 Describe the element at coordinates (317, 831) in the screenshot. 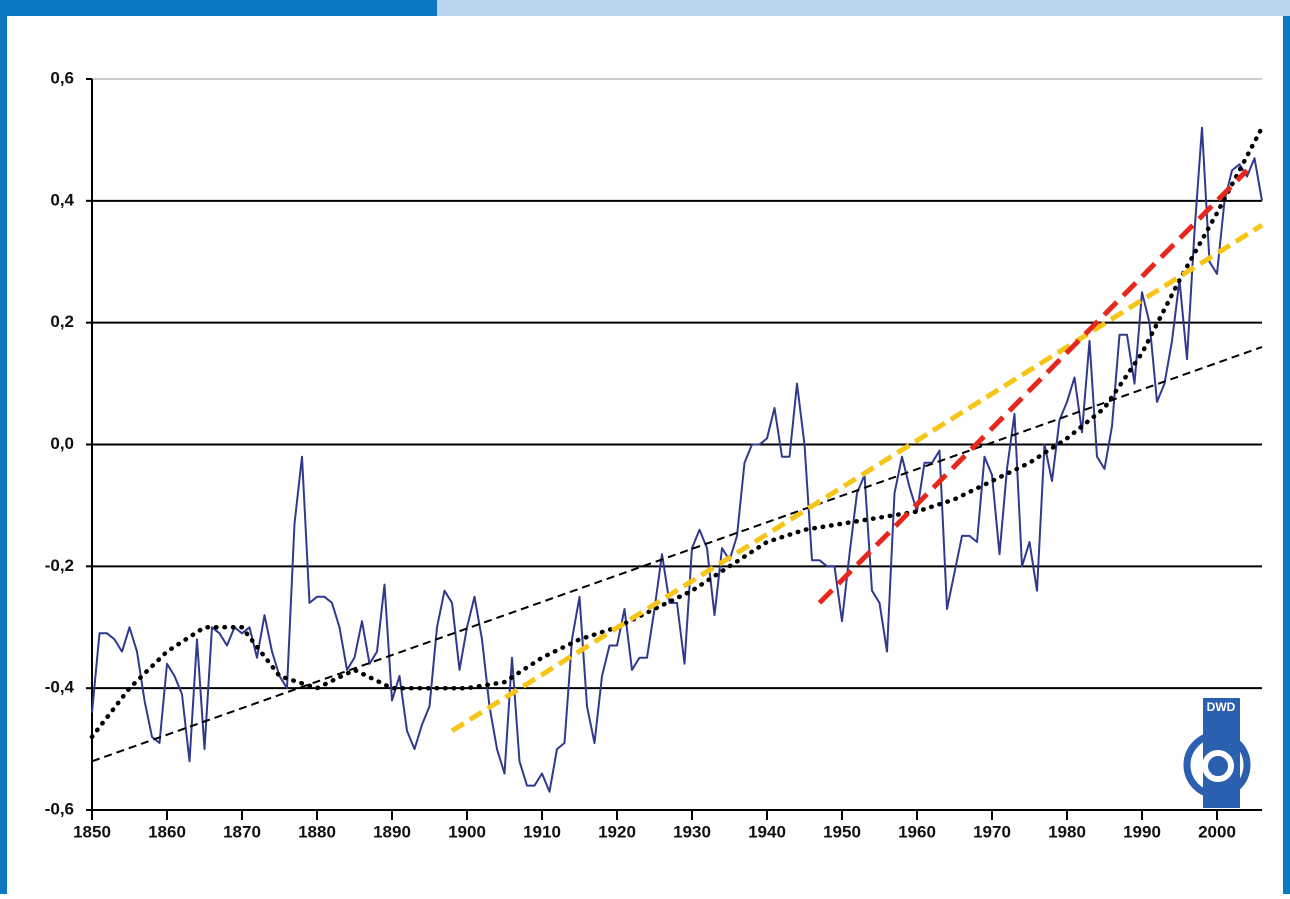

I see `x-tick-label: 1880` at that location.